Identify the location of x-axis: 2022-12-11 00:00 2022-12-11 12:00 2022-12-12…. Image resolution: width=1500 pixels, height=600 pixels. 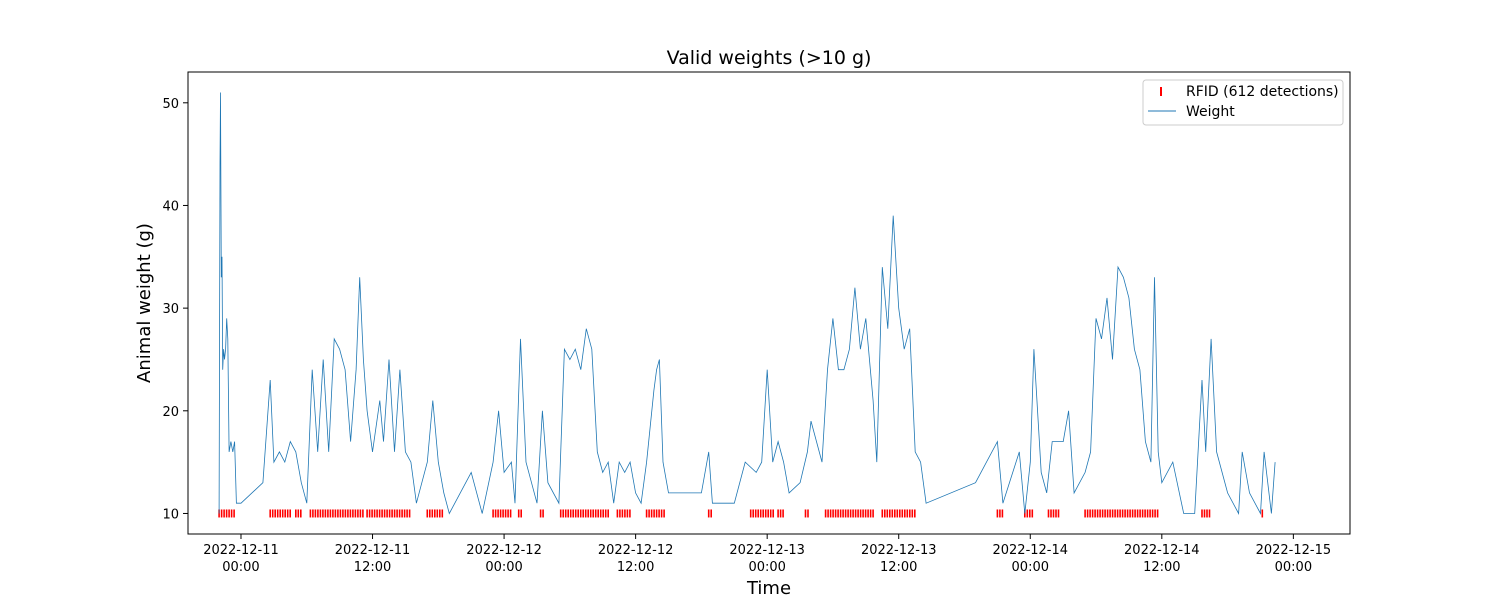
(767, 554).